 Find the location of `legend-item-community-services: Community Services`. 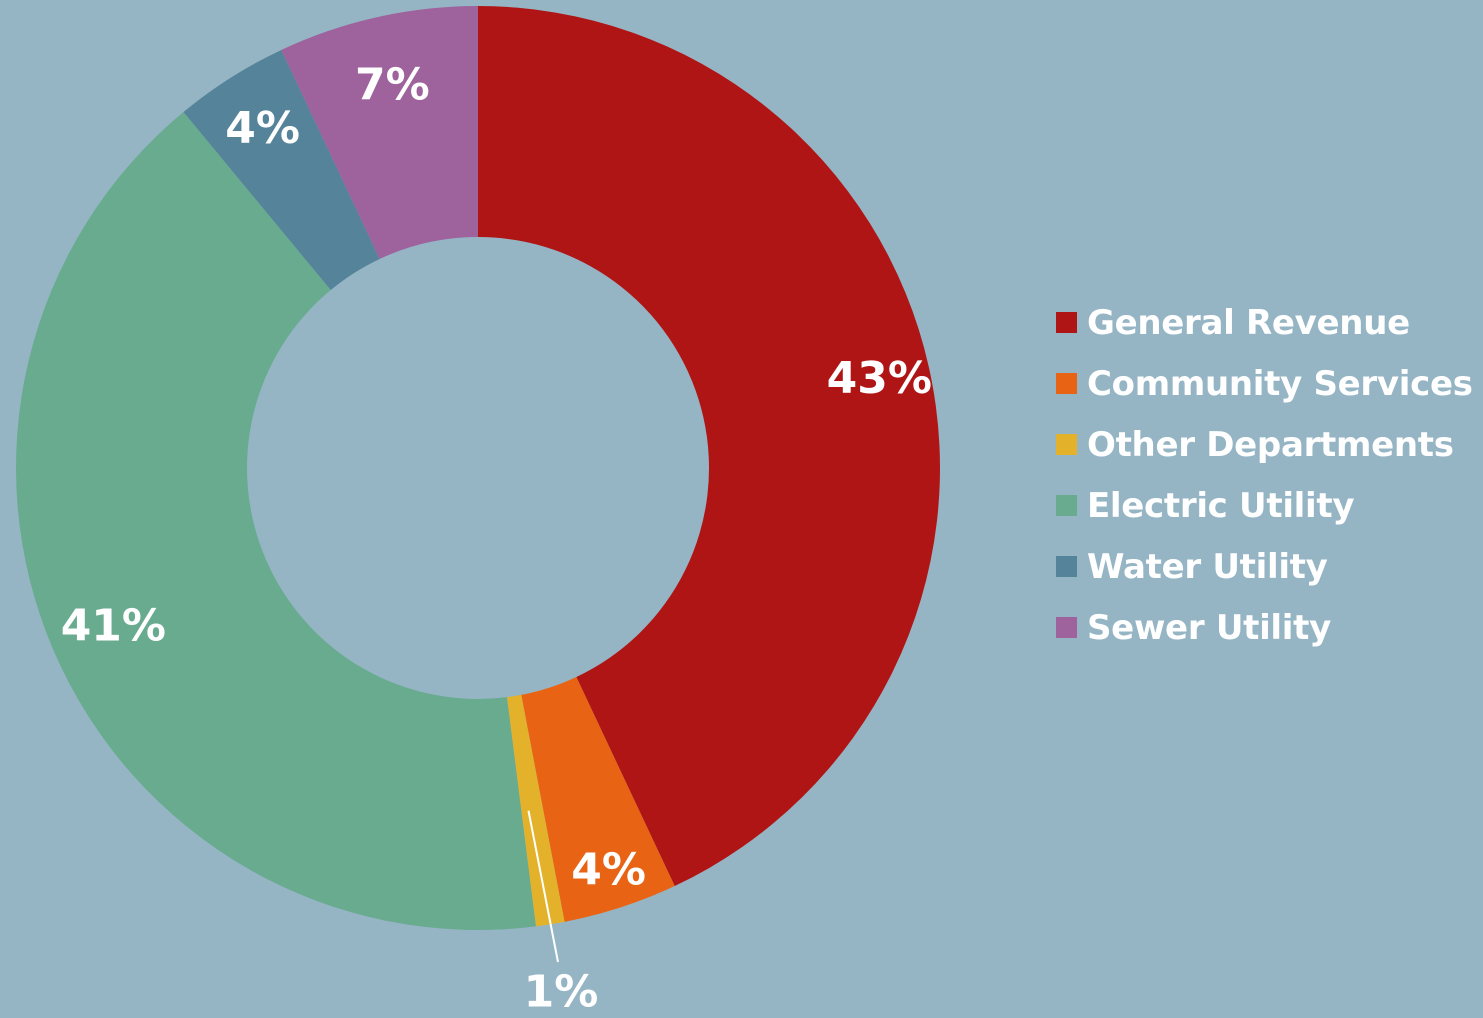

legend-item-community-services: Community Services is located at coordinates (1264, 383).